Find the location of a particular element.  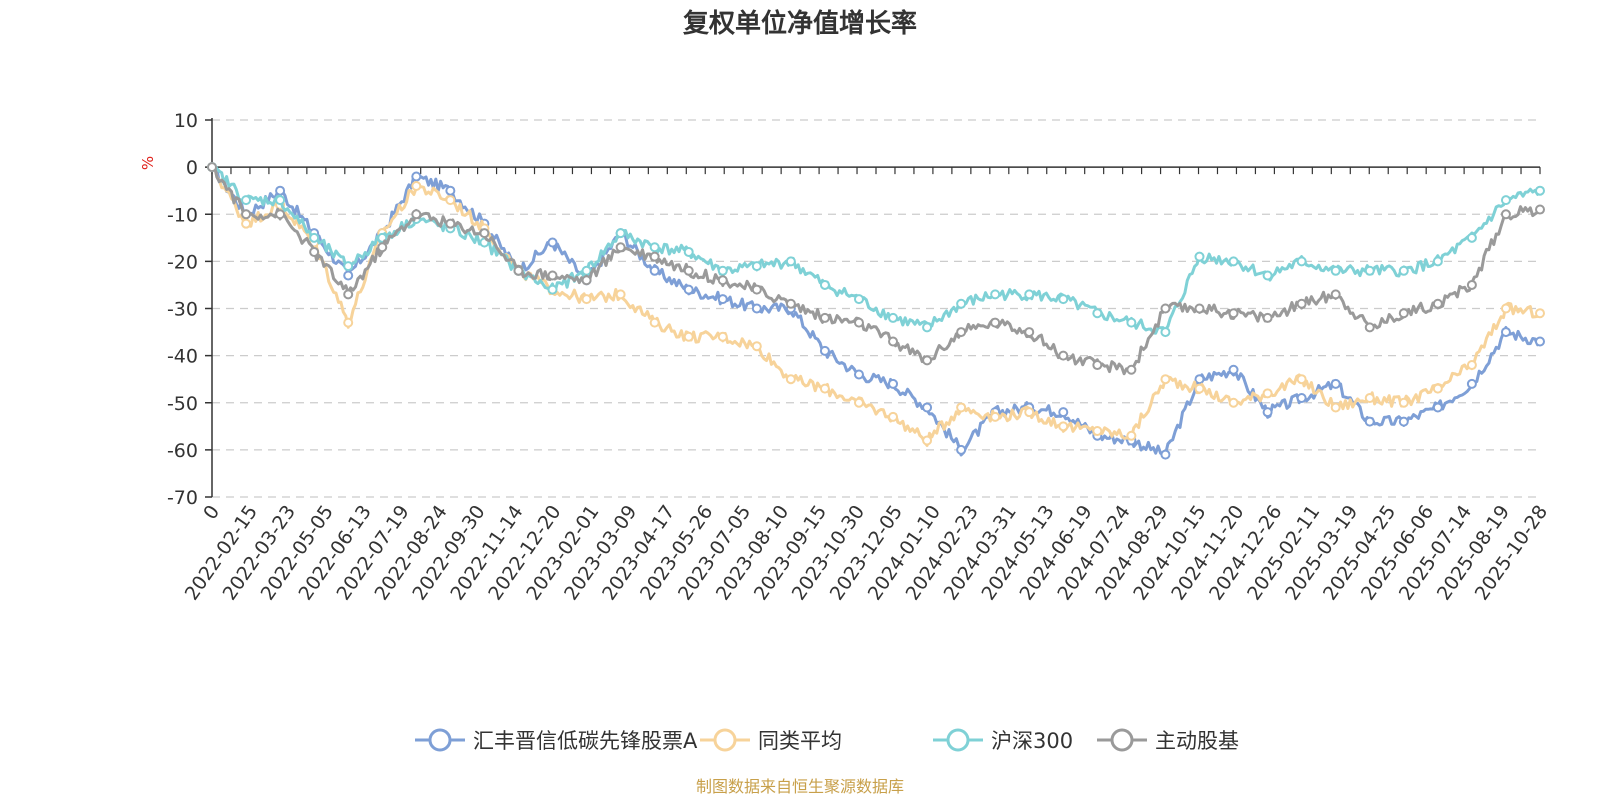

legend-item: 沪深300 is located at coordinates (1003, 740).